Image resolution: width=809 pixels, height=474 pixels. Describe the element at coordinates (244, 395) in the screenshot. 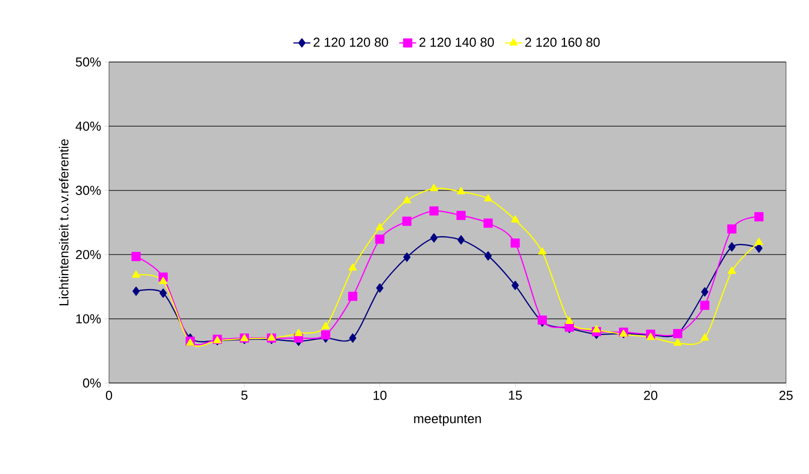

I see `x-tick-label: 5` at that location.